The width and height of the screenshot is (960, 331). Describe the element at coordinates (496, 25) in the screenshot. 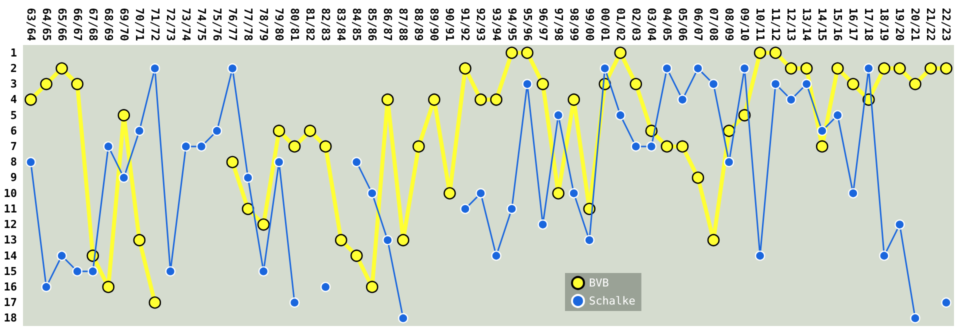

I see `x-tick-label: 93/94` at that location.